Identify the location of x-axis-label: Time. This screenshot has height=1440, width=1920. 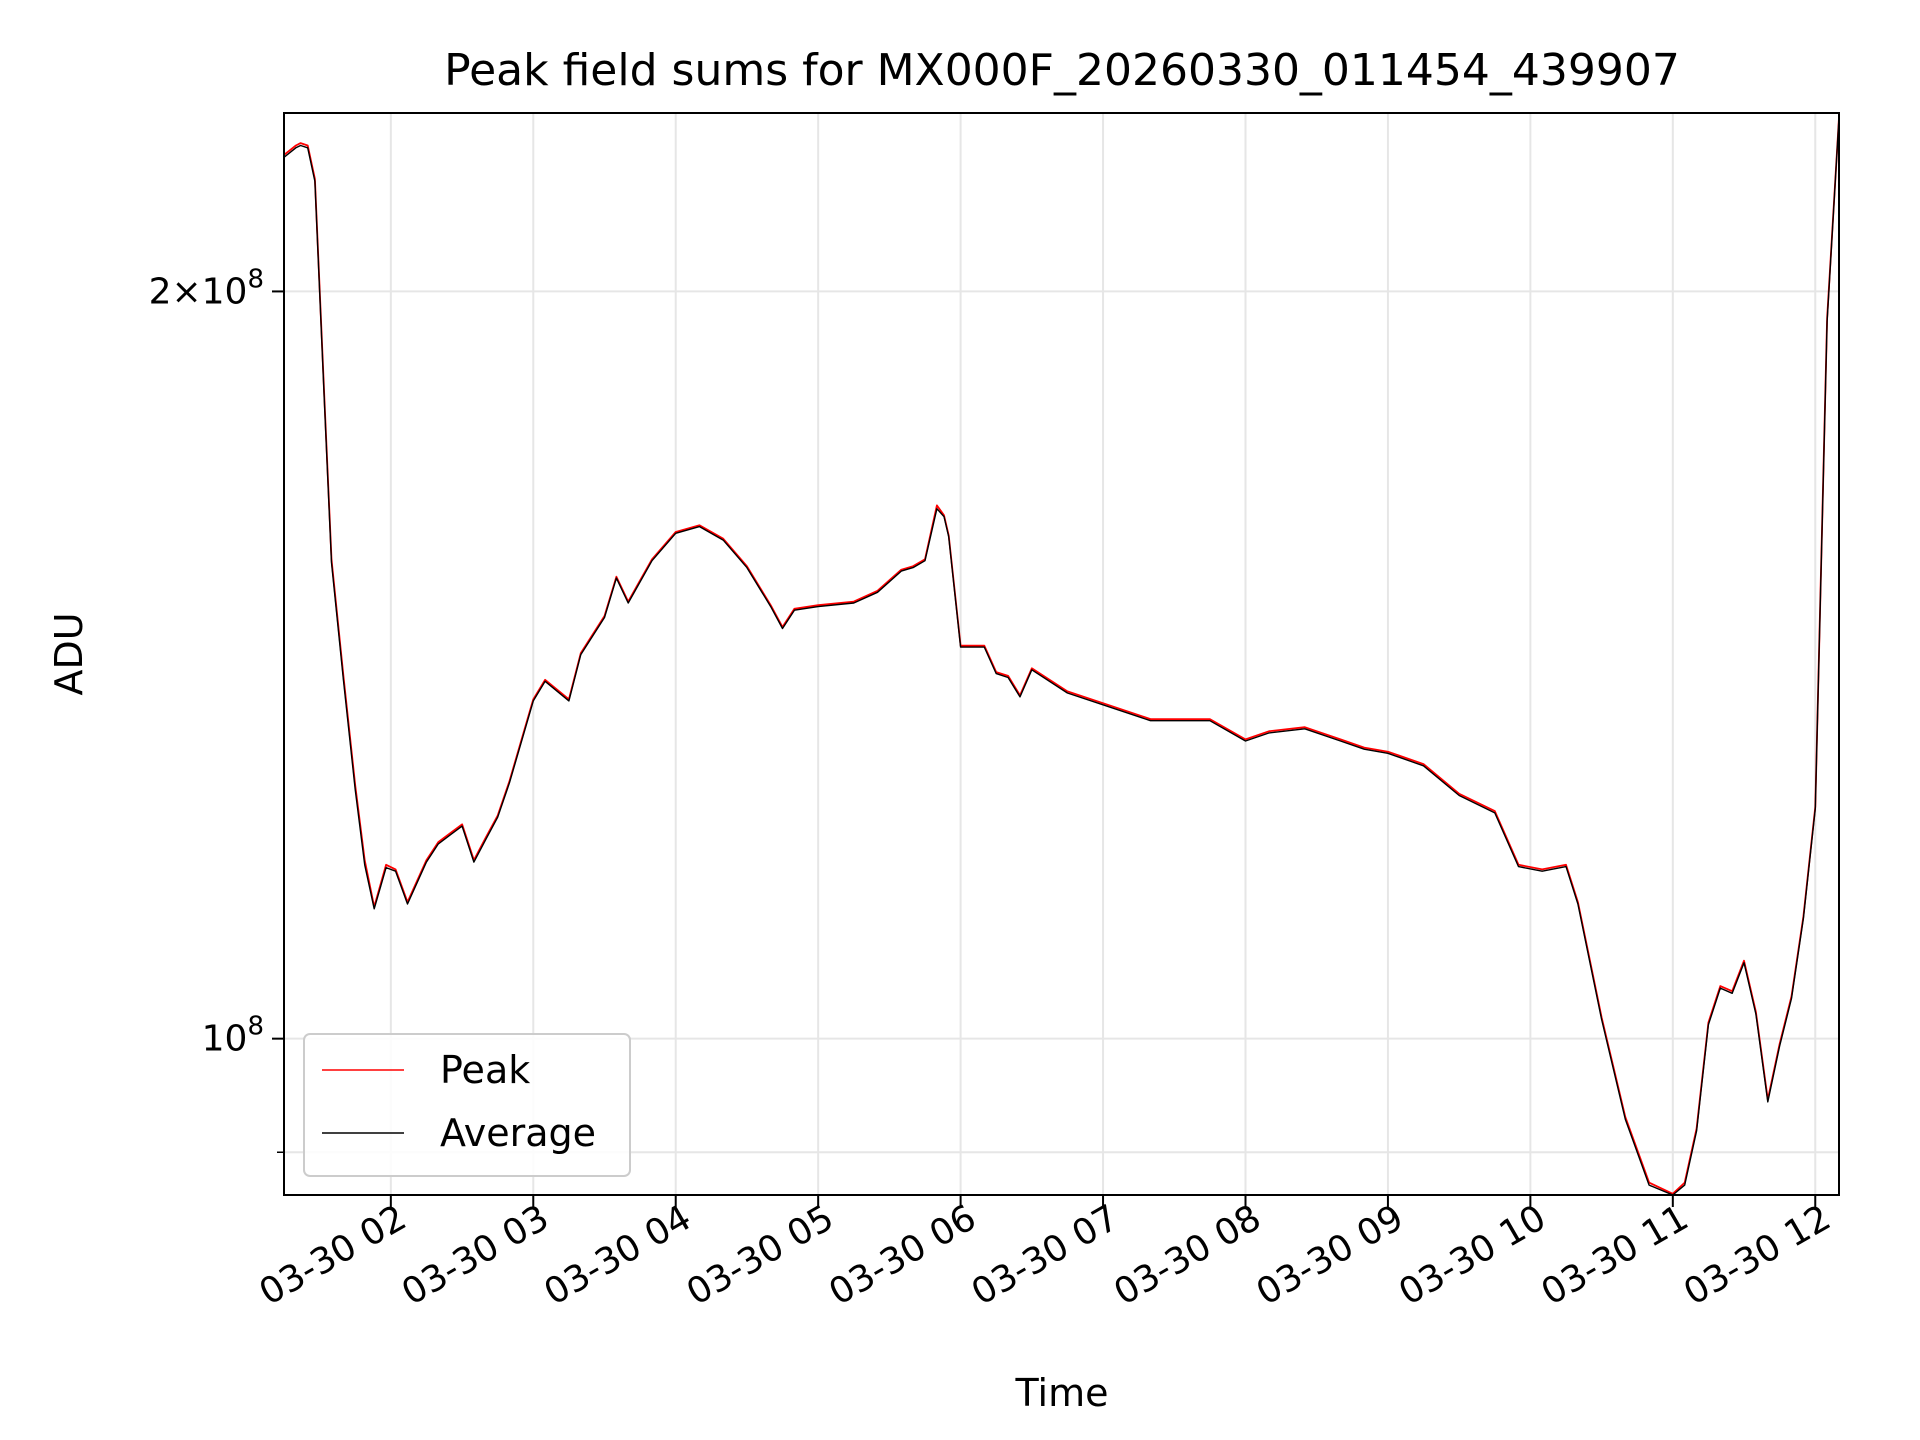
(1062, 1393).